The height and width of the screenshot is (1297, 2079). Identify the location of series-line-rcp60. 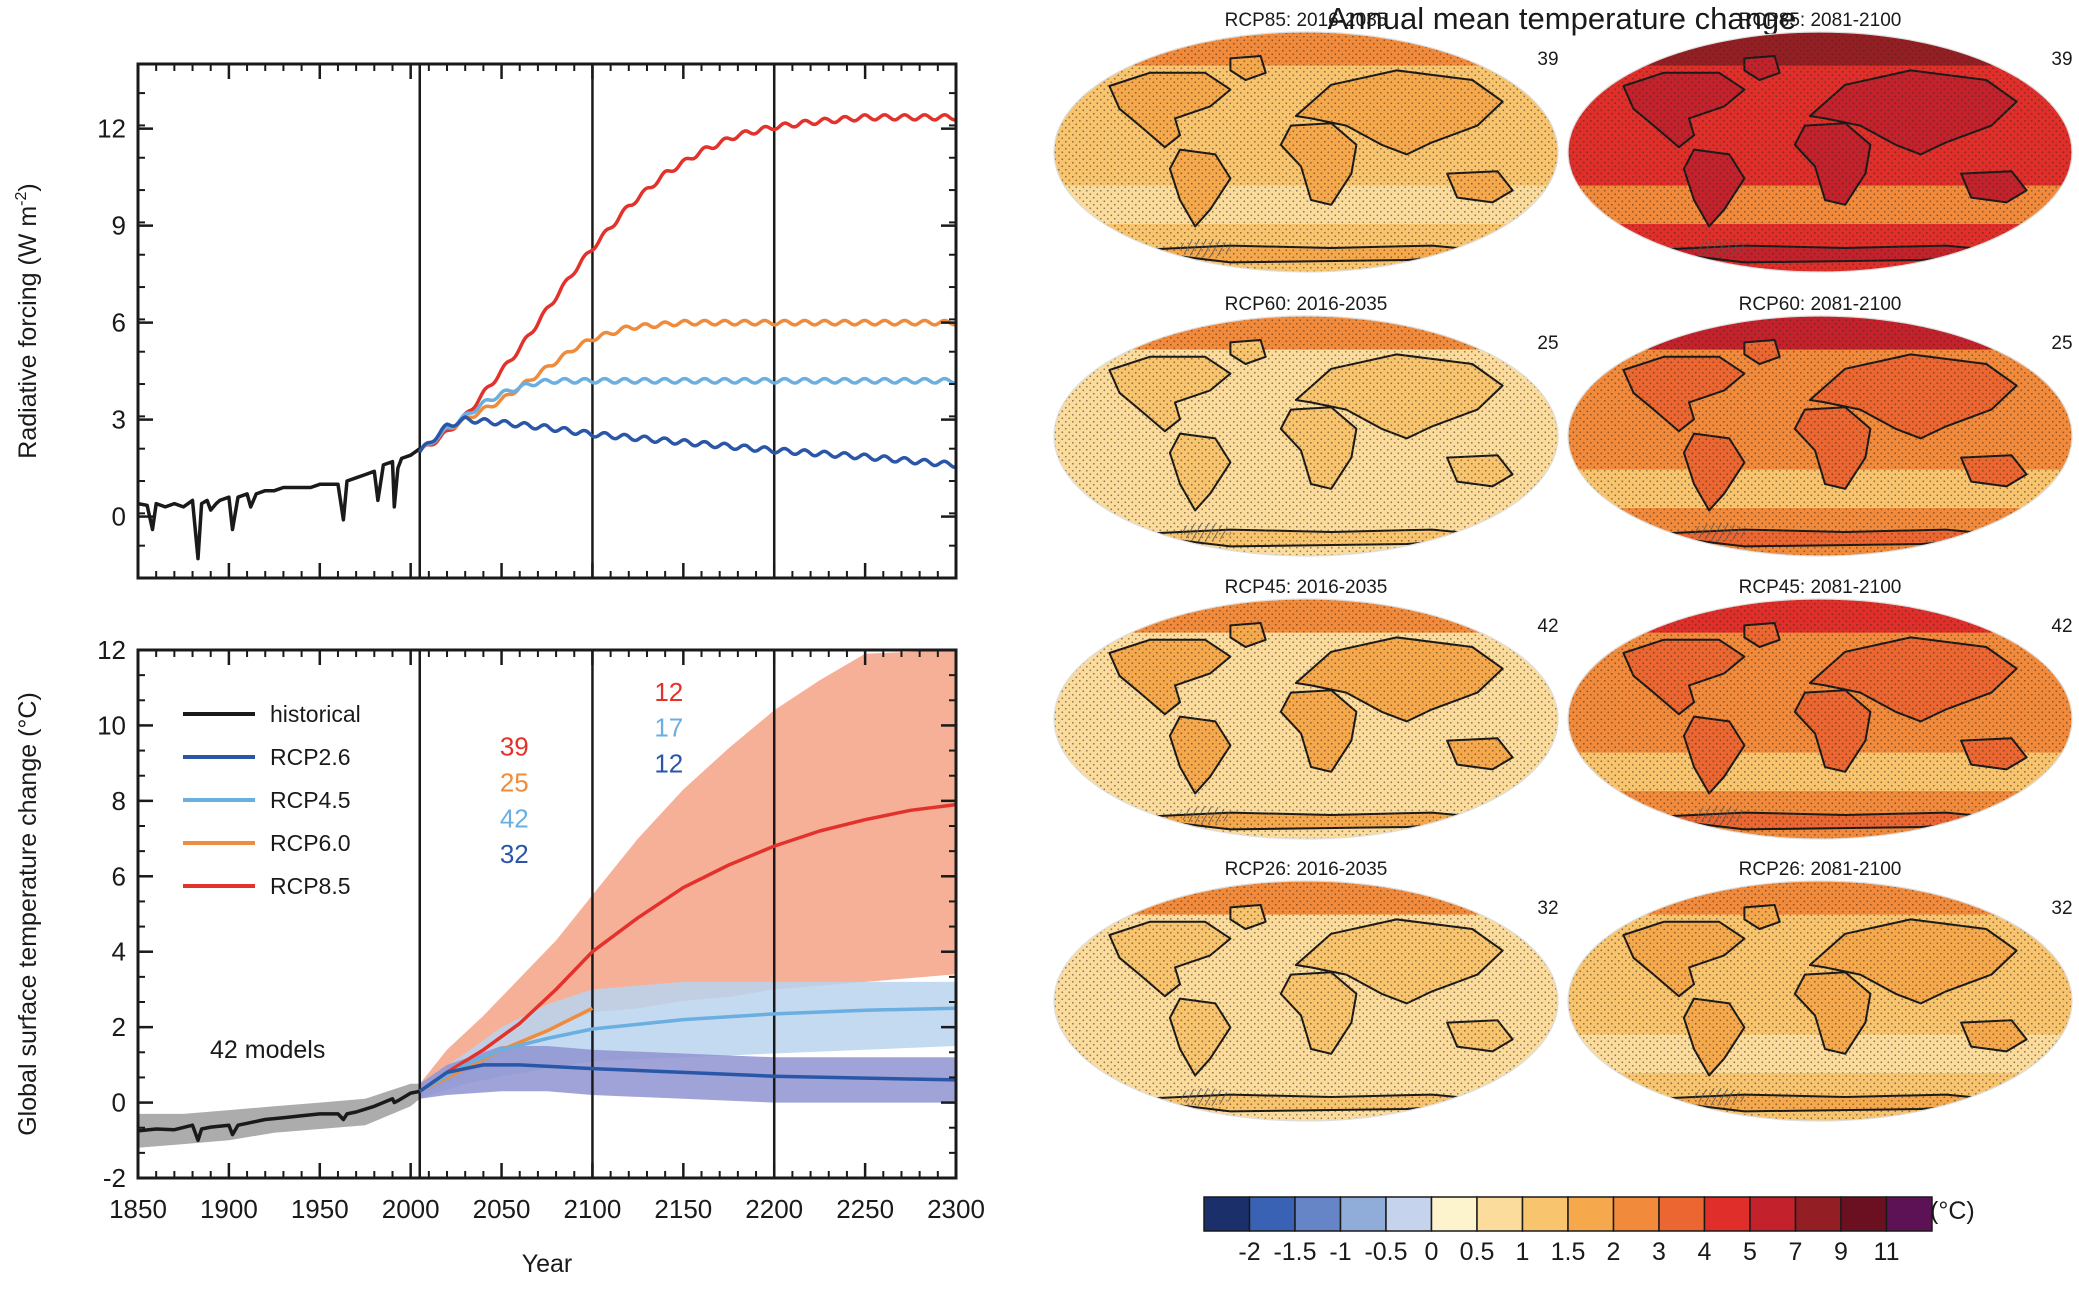
(687, 385).